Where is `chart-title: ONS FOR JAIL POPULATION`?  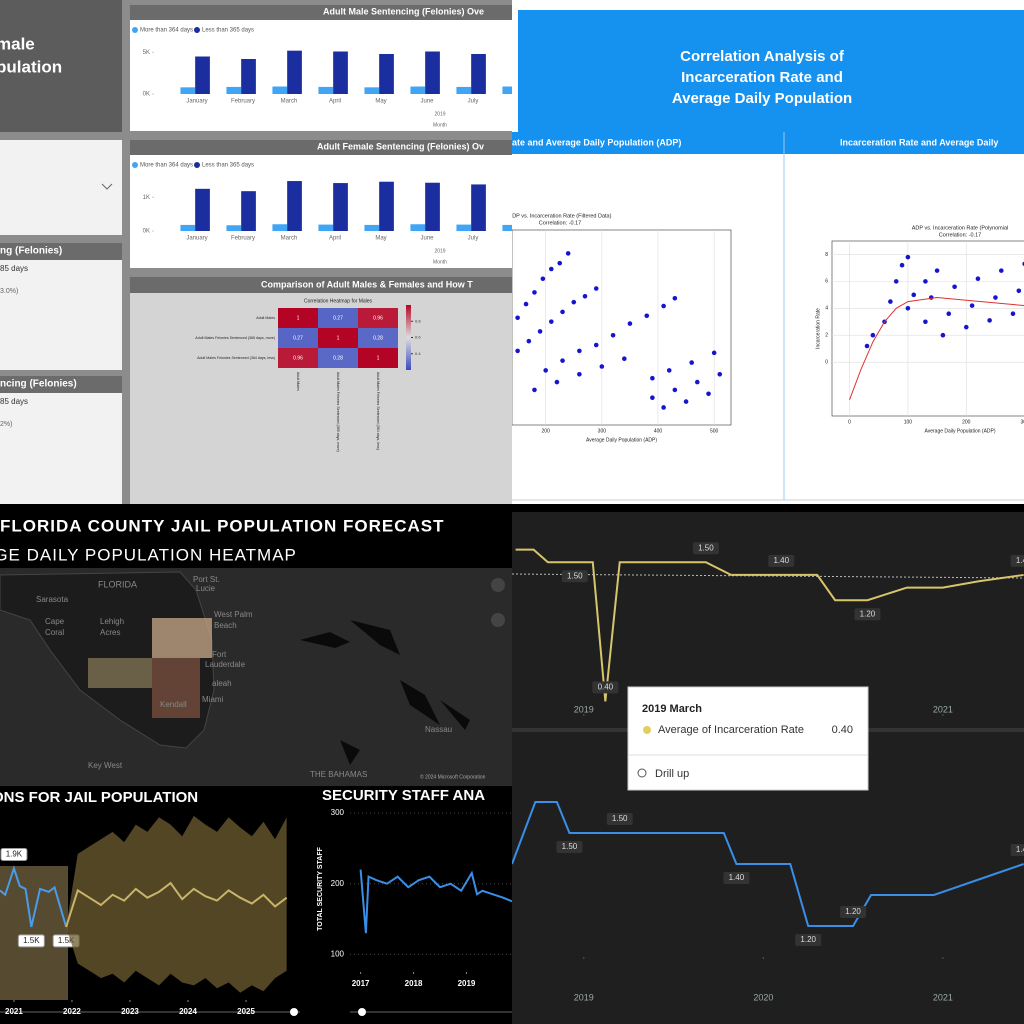 chart-title: ONS FOR JAIL POPULATION is located at coordinates (99, 797).